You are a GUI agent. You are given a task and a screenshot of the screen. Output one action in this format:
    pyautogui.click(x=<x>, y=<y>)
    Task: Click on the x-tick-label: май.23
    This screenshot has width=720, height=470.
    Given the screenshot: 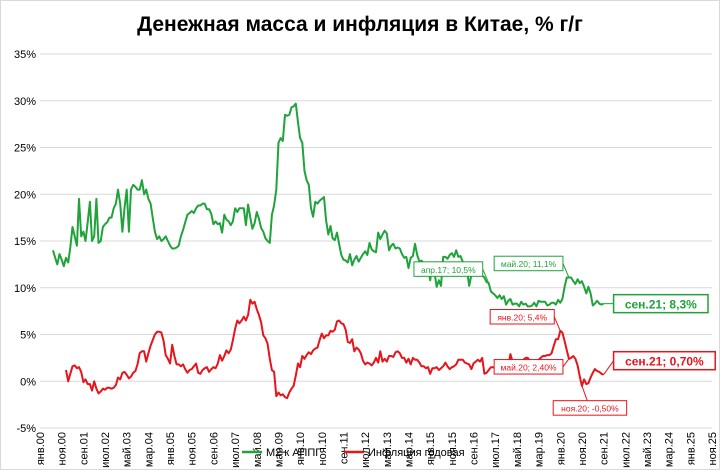 What is the action you would take?
    pyautogui.click(x=648, y=449)
    